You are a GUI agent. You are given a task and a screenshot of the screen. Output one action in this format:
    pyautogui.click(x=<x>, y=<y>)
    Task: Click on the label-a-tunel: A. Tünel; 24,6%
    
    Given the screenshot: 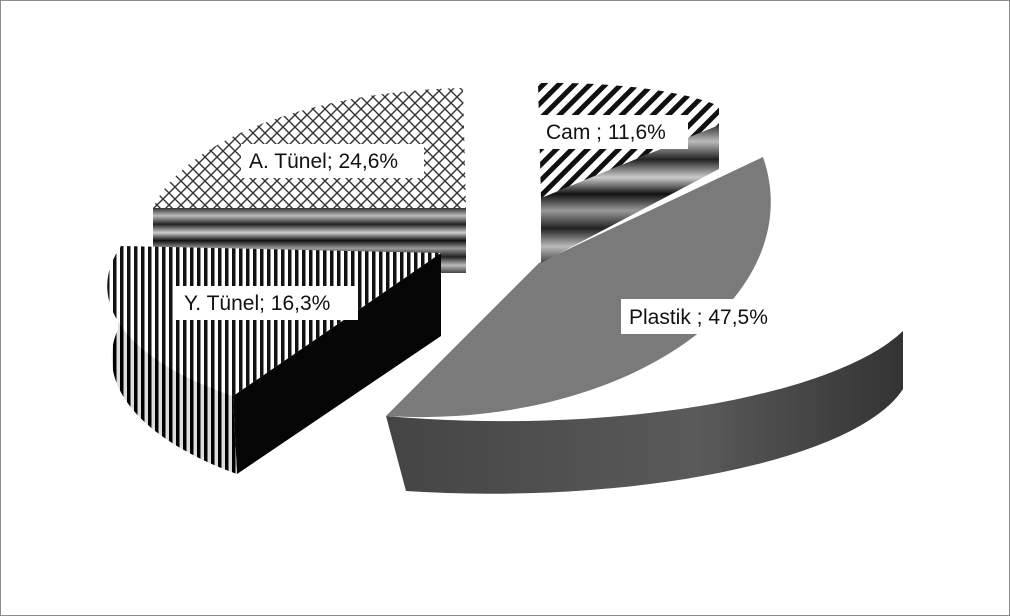 What is the action you would take?
    pyautogui.click(x=332, y=161)
    